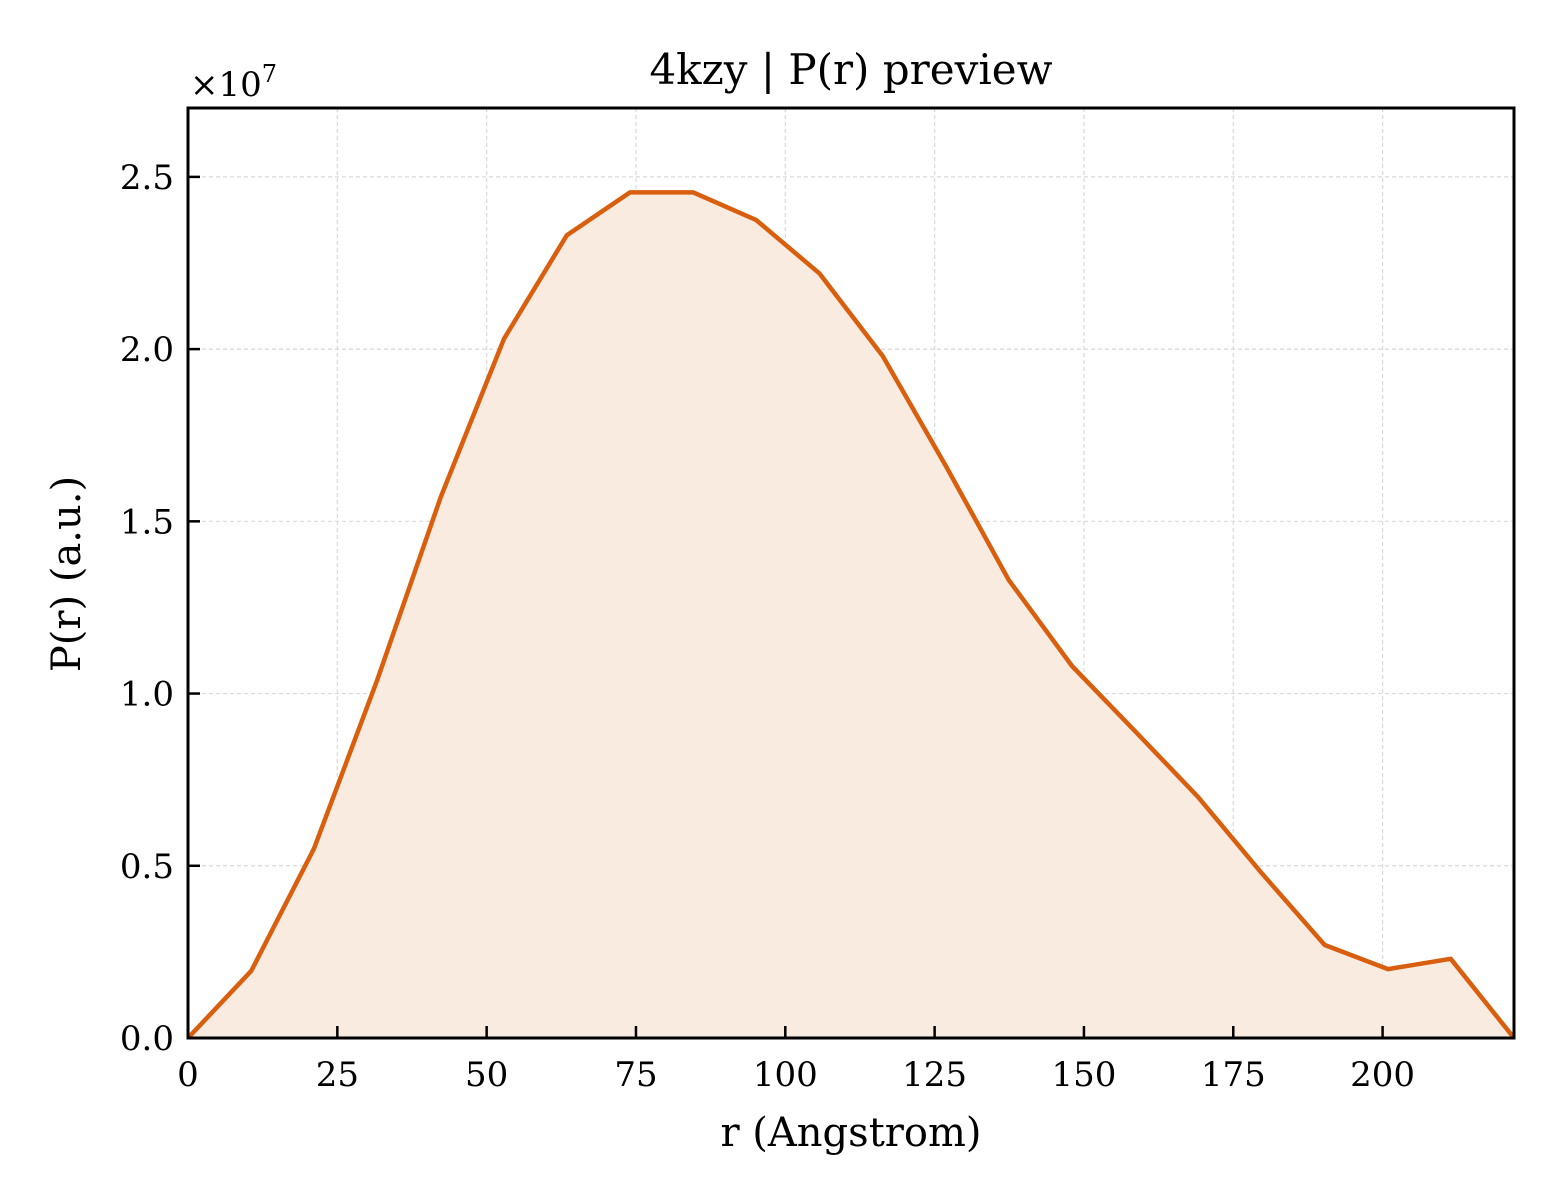  I want to click on x-tick-label: 0, so click(188, 1075).